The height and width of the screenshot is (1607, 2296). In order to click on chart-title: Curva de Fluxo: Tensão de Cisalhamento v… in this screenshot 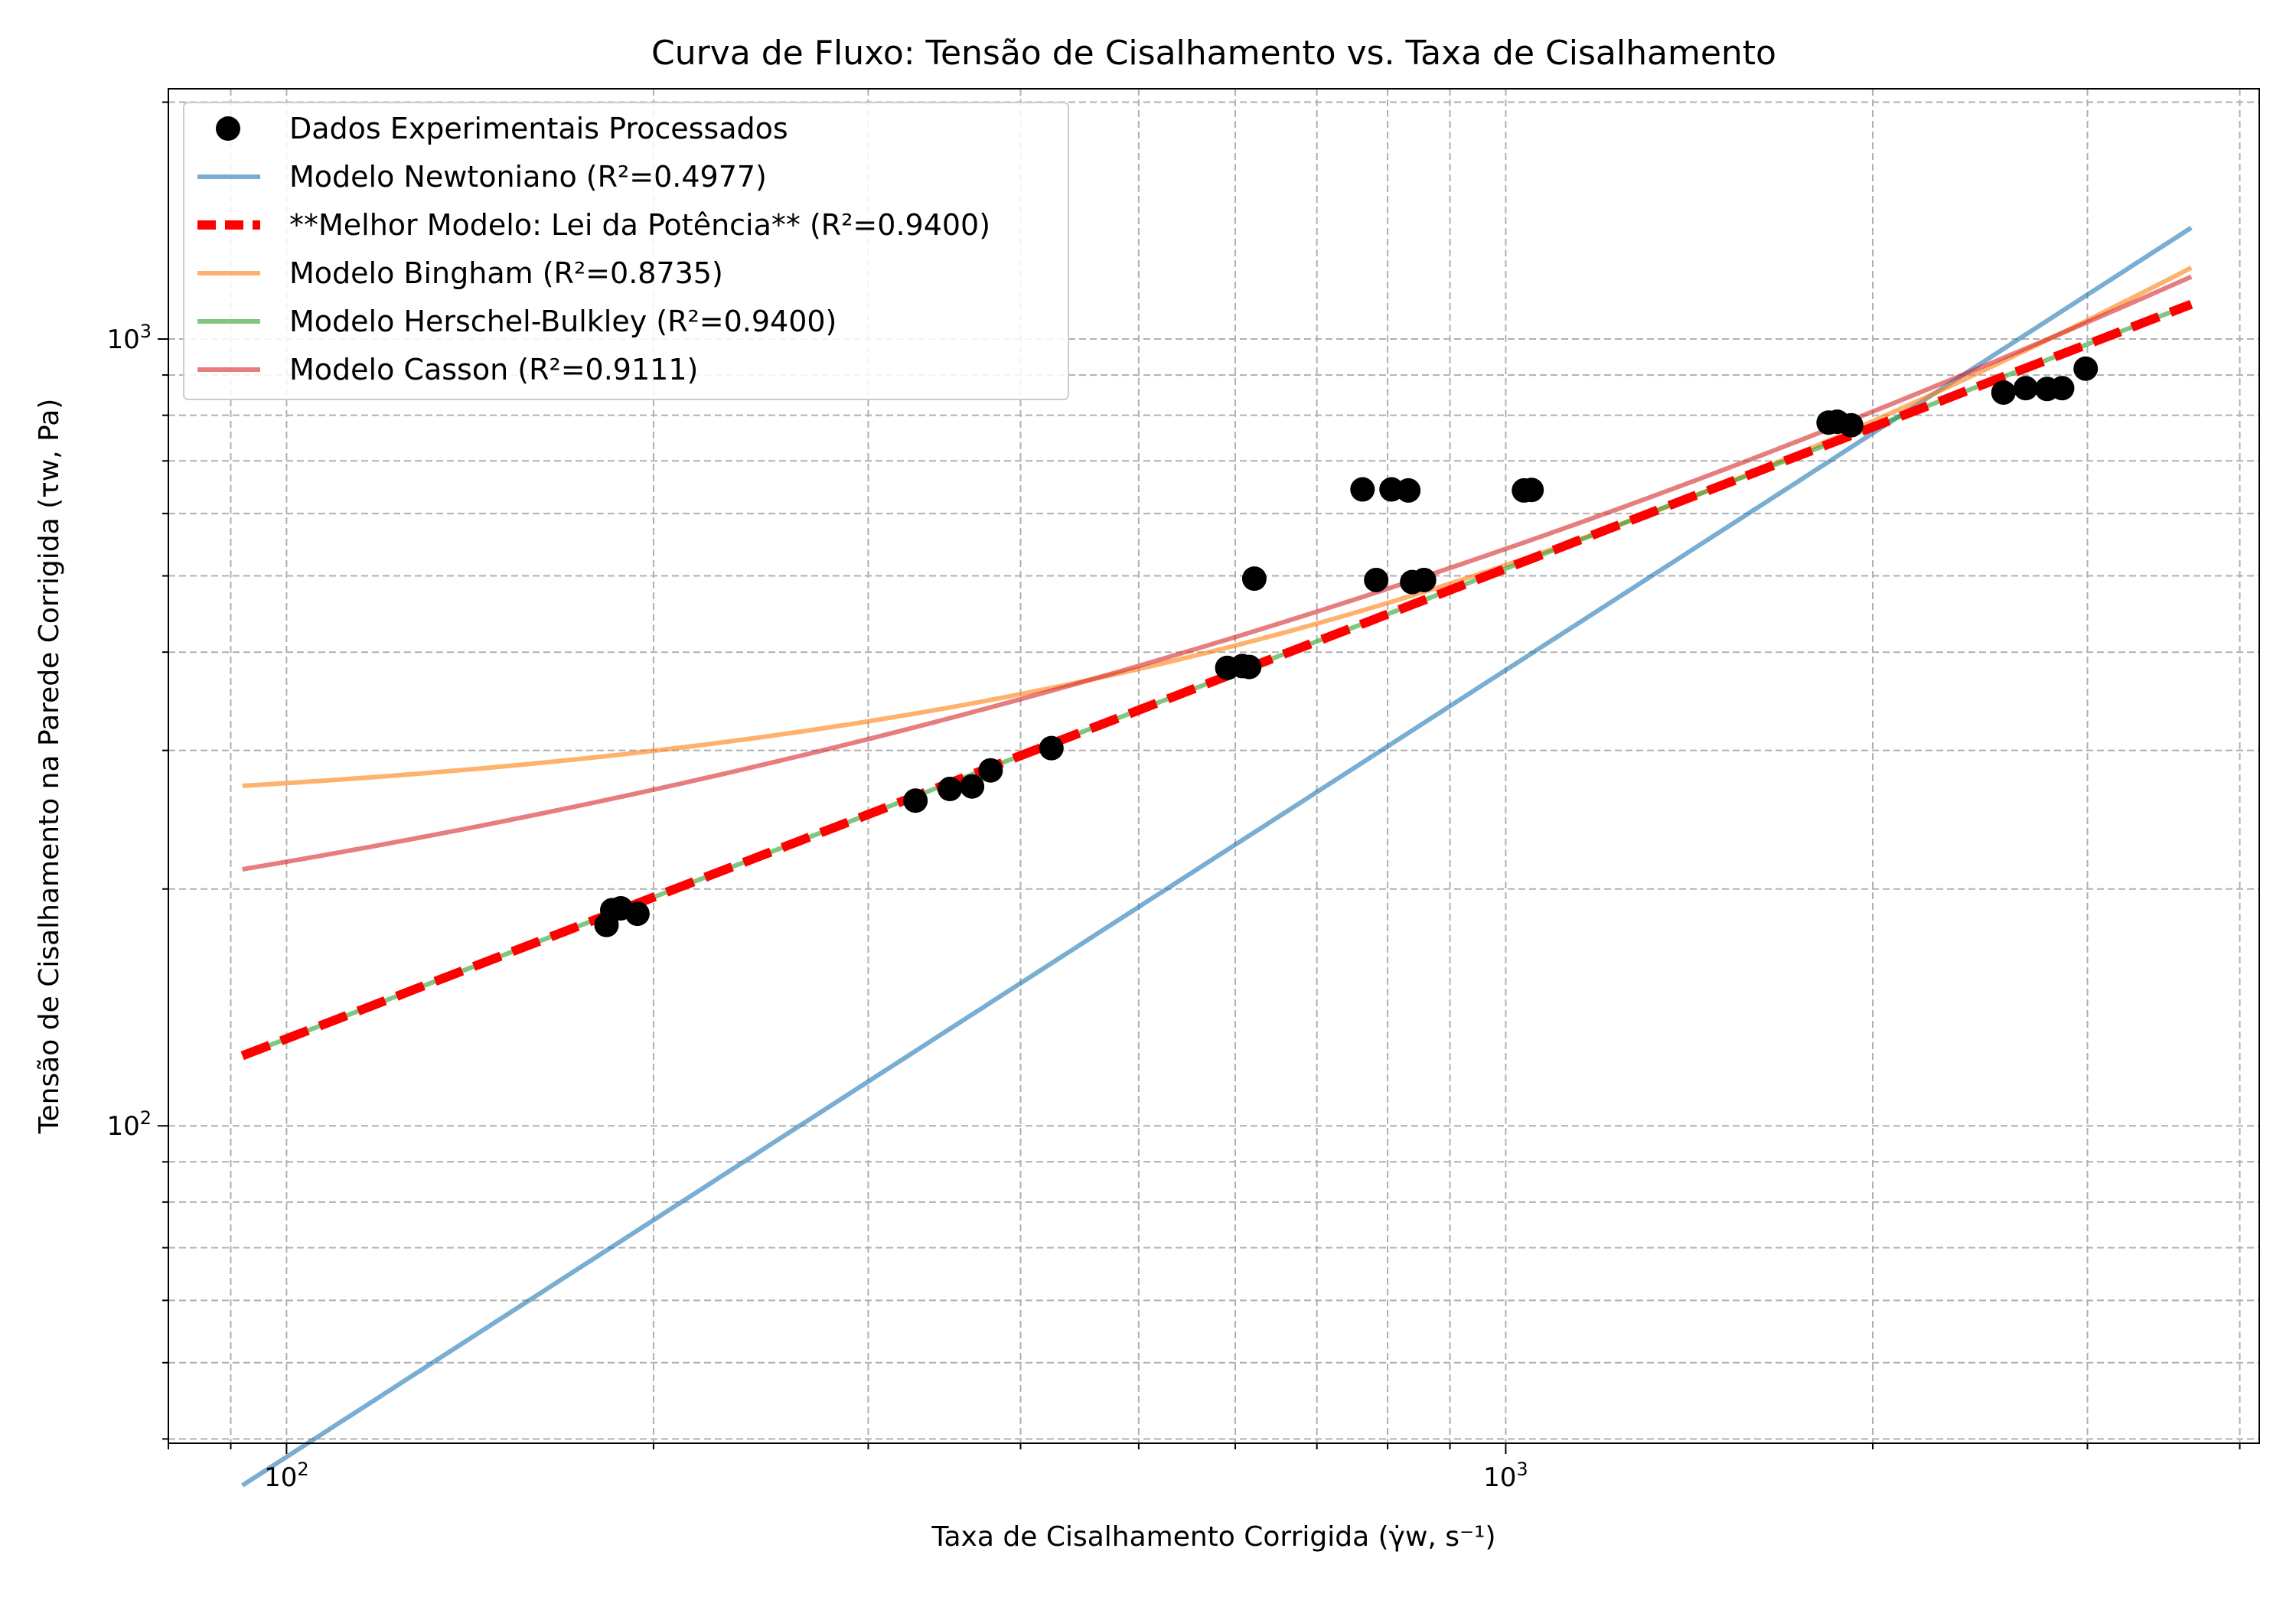, I will do `click(1213, 53)`.